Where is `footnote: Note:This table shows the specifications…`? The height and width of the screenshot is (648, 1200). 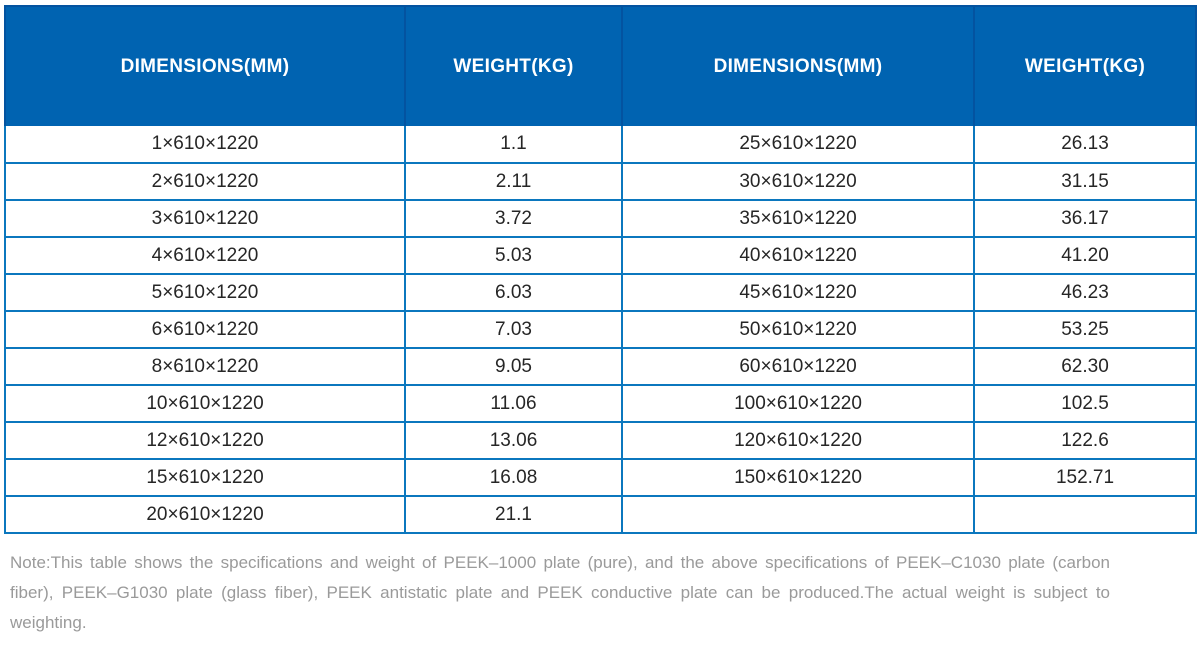
footnote: Note:This table shows the specifications… is located at coordinates (560, 592).